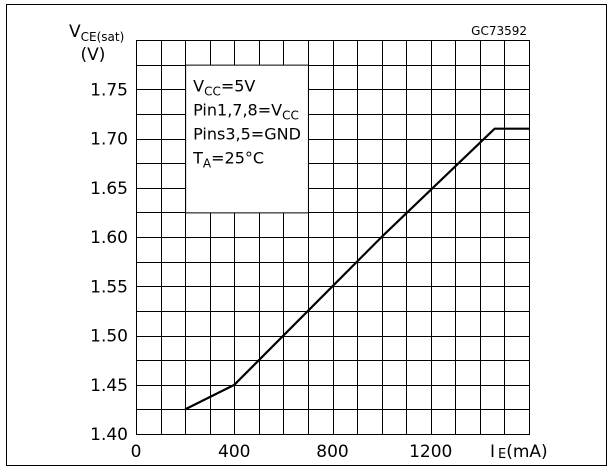  I want to click on condition-subscript: A, so click(207, 164).